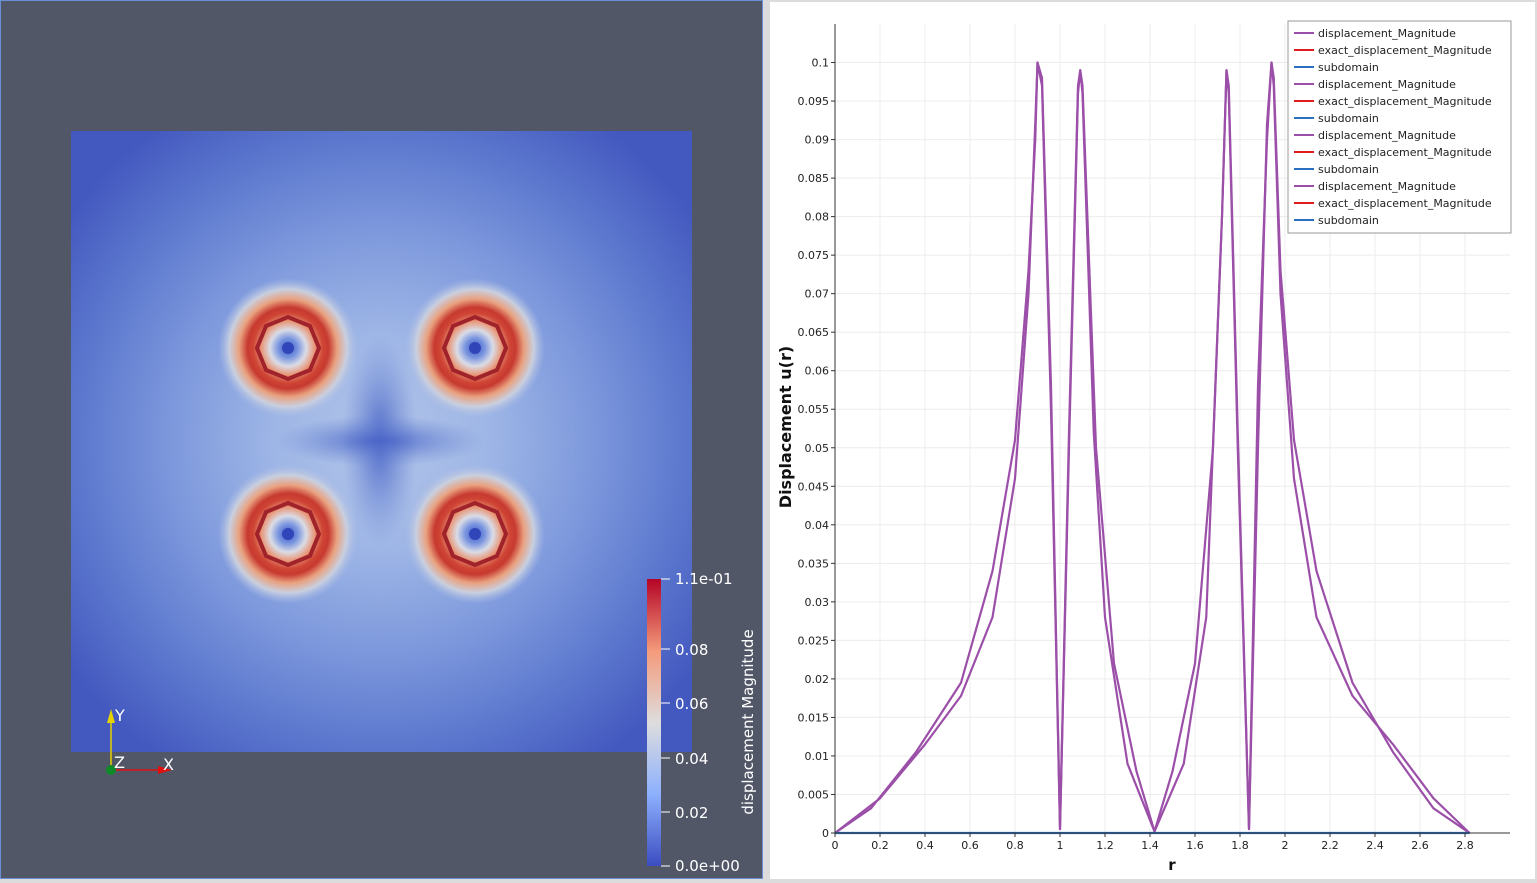 This screenshot has height=883, width=1537. What do you see at coordinates (1015, 845) in the screenshot?
I see `x-tick-label: 0.8` at bounding box center [1015, 845].